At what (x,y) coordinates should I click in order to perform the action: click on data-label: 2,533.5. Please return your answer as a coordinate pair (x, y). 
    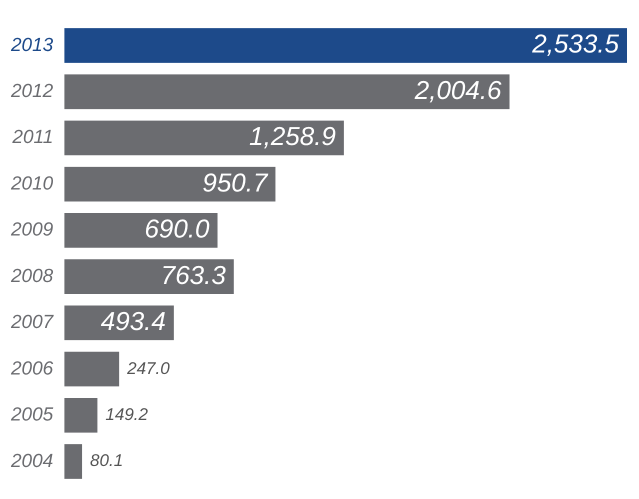
    Looking at the image, I should click on (575, 43).